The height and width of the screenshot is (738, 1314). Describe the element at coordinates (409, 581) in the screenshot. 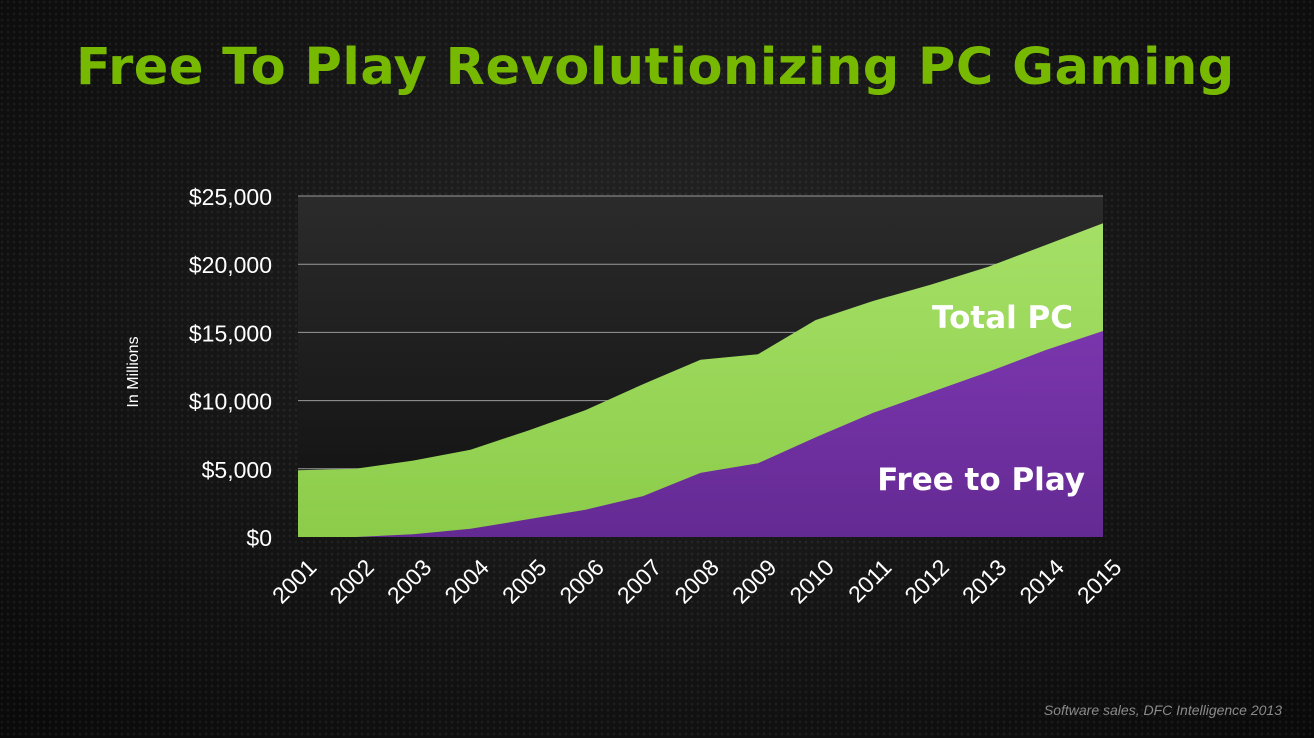

I see `x-tick-label: 2003` at that location.